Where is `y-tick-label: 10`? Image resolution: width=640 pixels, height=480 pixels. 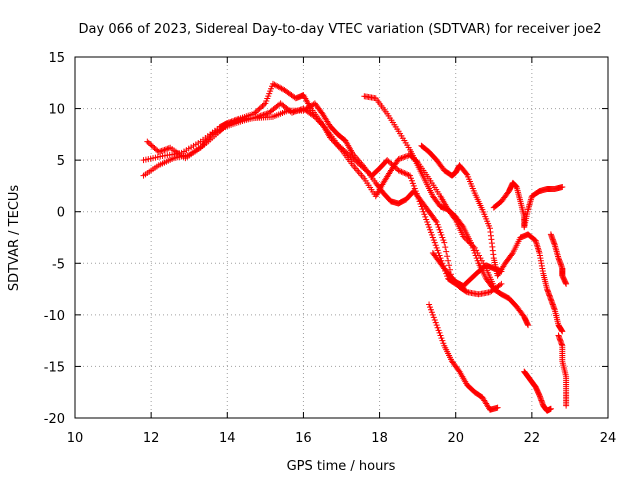 y-tick-label: 10 is located at coordinates (56, 110).